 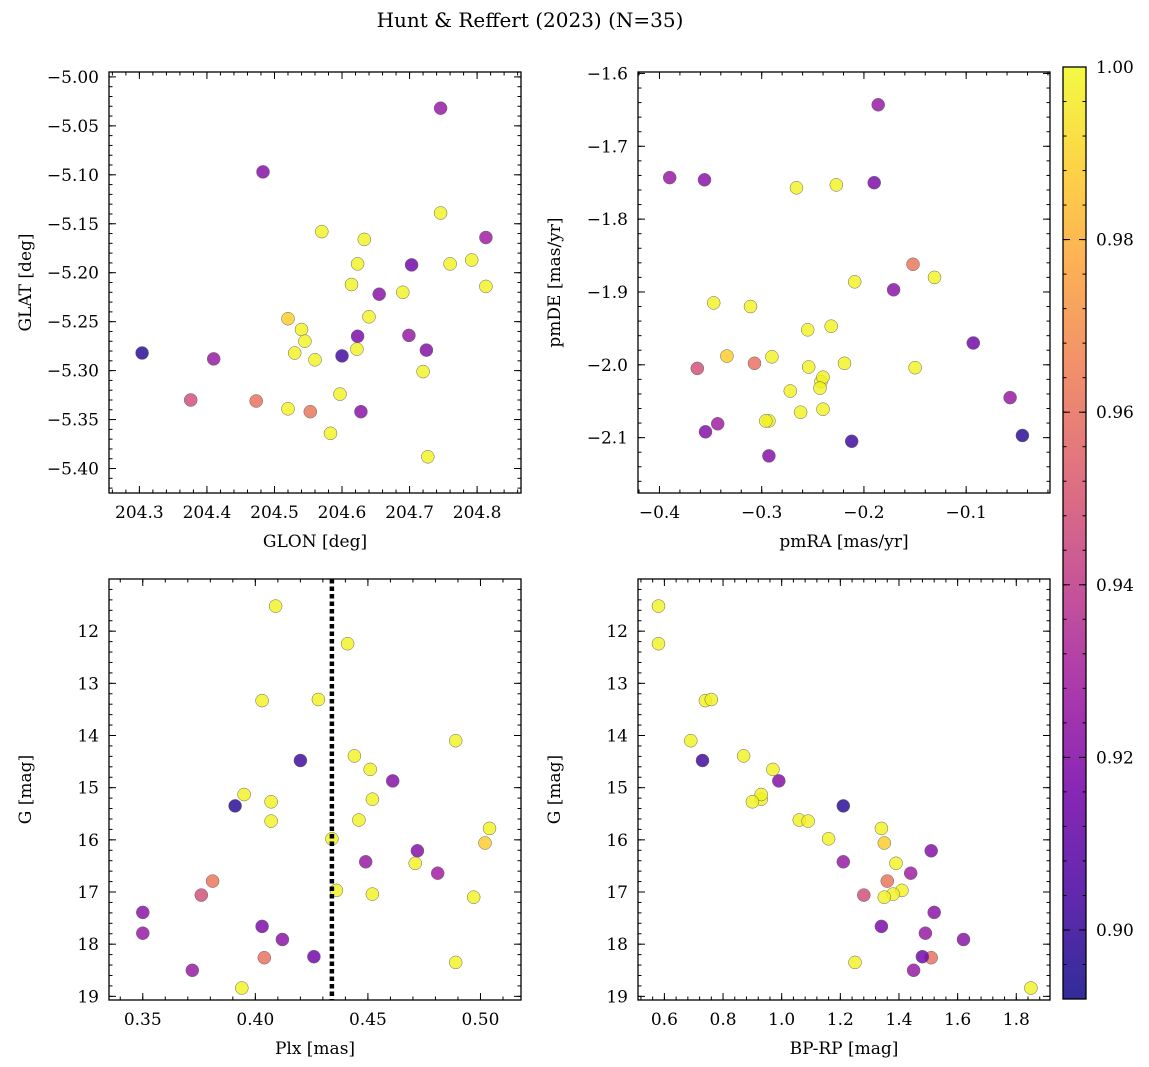 I want to click on plx-ylabel: G [mag], so click(x=26, y=789).